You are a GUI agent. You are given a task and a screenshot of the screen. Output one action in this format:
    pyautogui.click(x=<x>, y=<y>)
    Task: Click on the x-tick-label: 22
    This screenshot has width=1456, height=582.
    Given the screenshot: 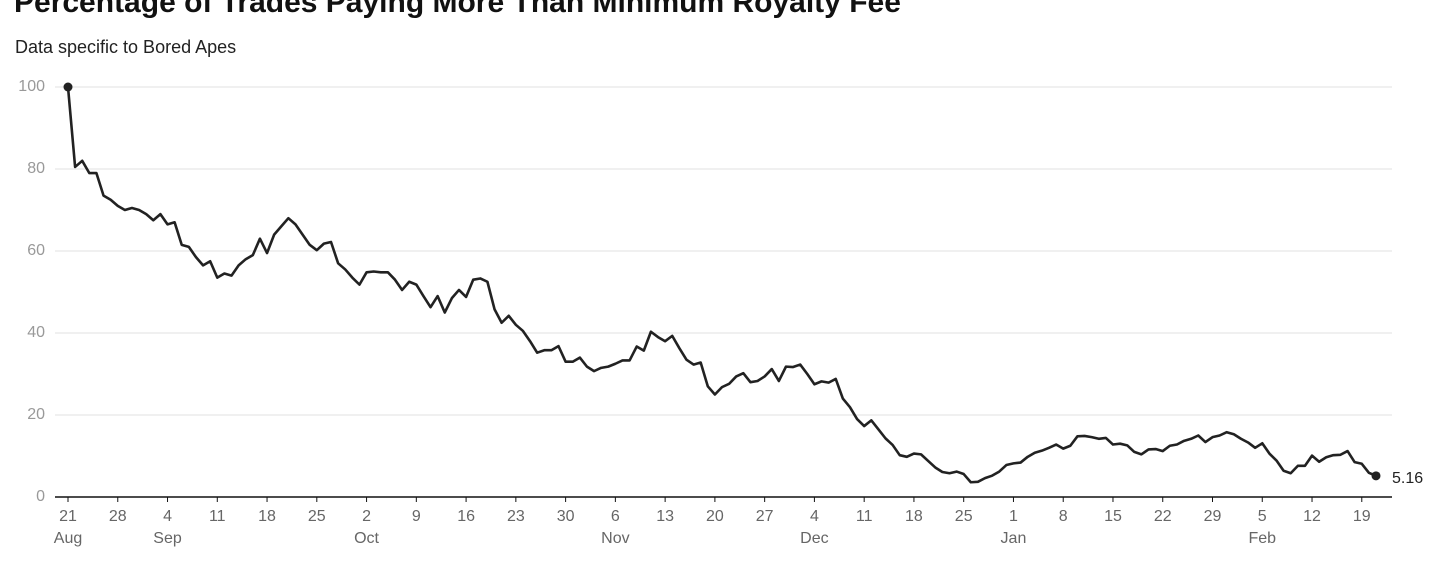 What is the action you would take?
    pyautogui.click(x=1163, y=516)
    